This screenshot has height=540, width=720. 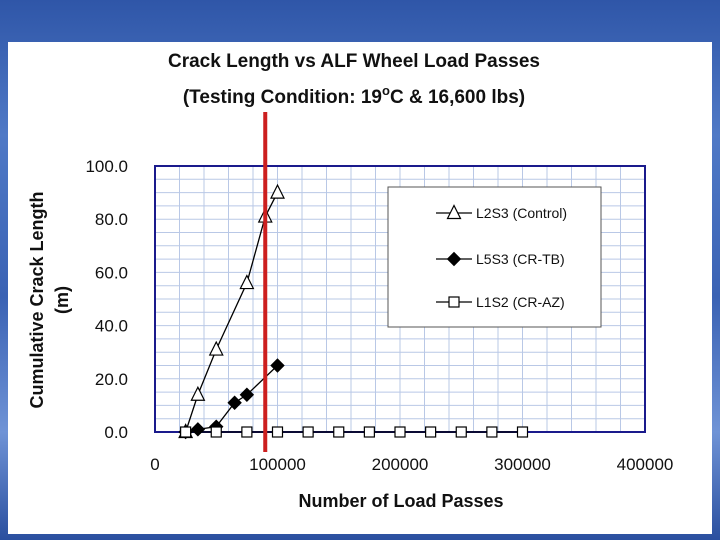 What do you see at coordinates (116, 432) in the screenshot?
I see `y-tick-label: 0.0` at bounding box center [116, 432].